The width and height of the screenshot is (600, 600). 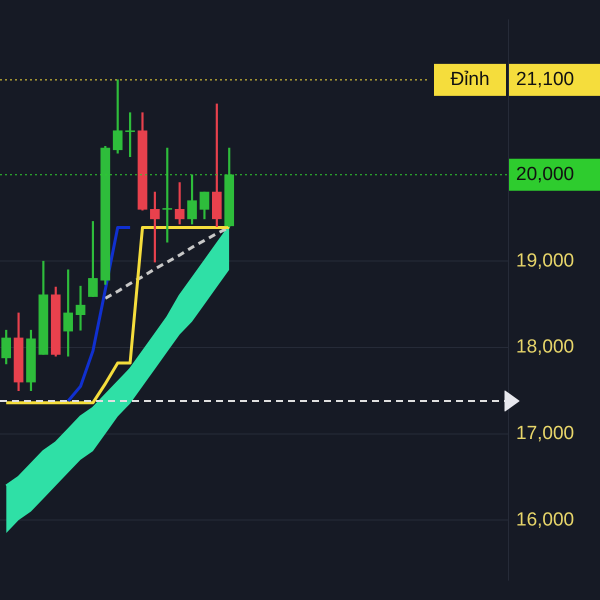 What do you see at coordinates (545, 347) in the screenshot?
I see `y-tick-label: 18,000` at bounding box center [545, 347].